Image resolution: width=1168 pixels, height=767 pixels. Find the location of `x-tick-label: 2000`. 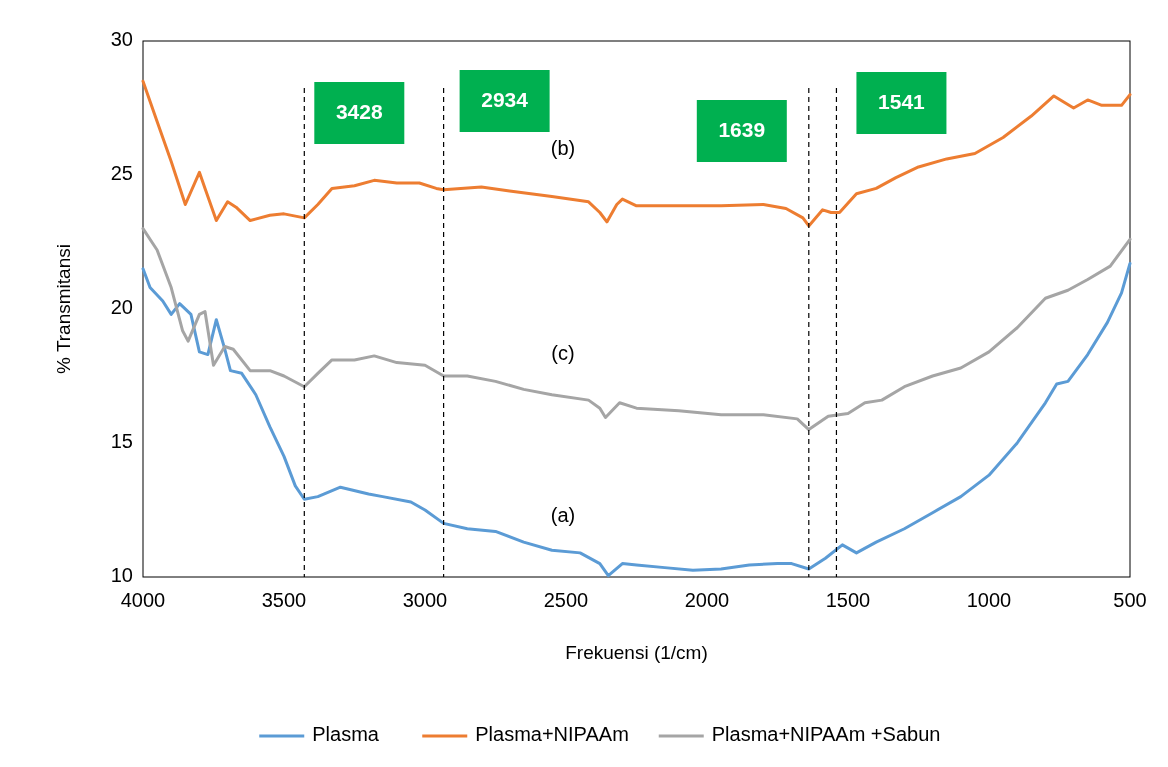

x-tick-label: 2000 is located at coordinates (707, 600).